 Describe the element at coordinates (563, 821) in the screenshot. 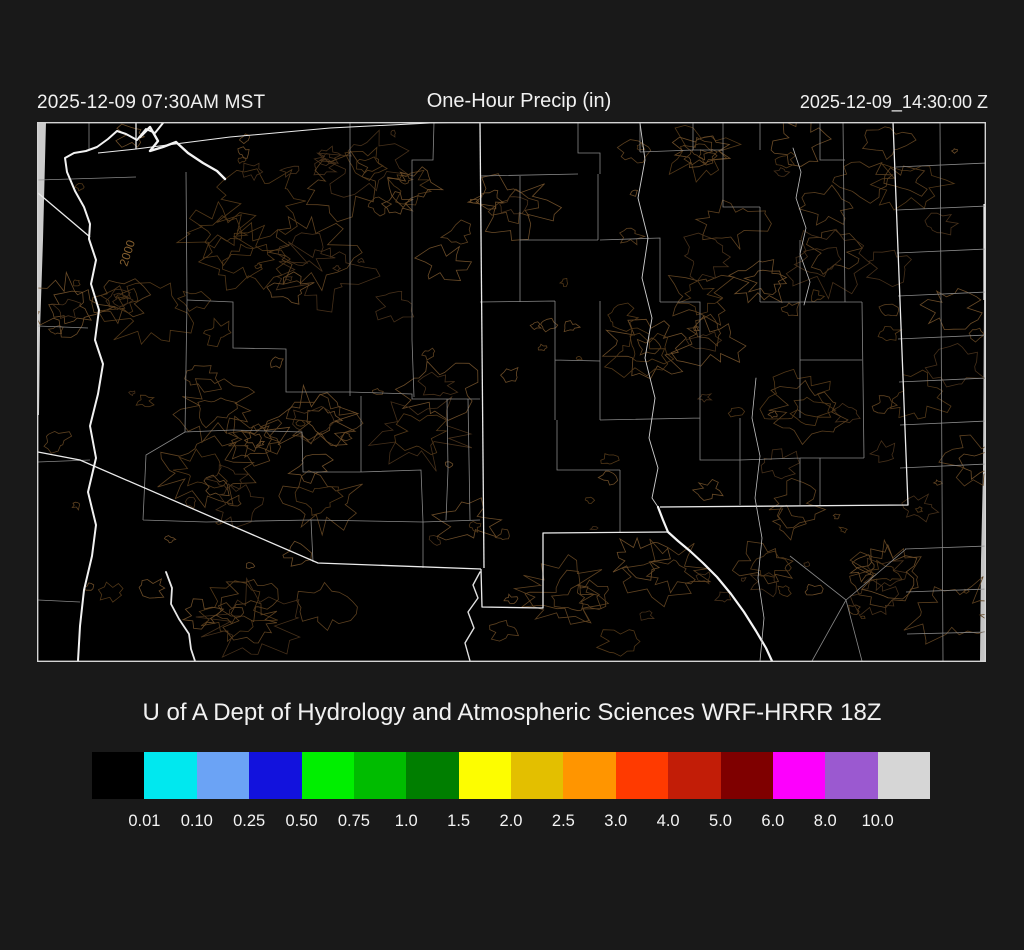

I see `colorbar-tick-label: 2.5` at that location.